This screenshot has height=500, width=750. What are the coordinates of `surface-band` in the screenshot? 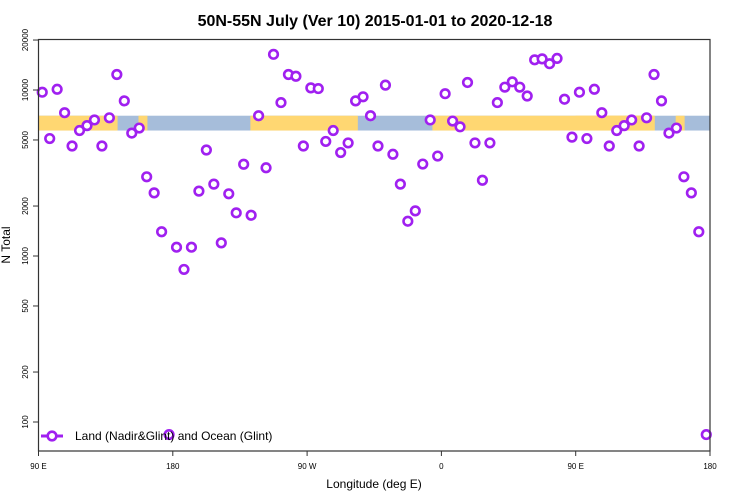 It's located at (374, 123).